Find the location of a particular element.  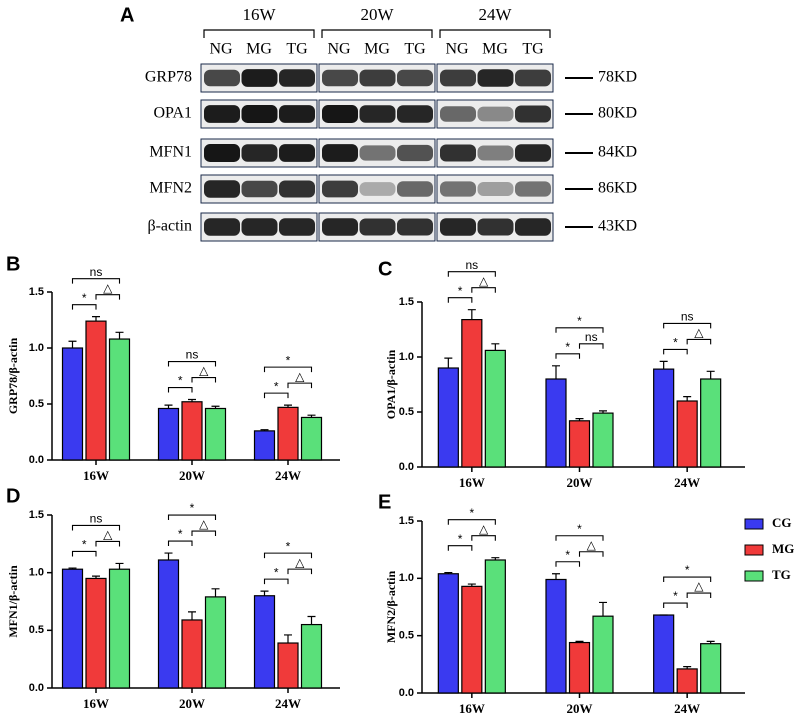

legend-swatch is located at coordinates (754, 576).